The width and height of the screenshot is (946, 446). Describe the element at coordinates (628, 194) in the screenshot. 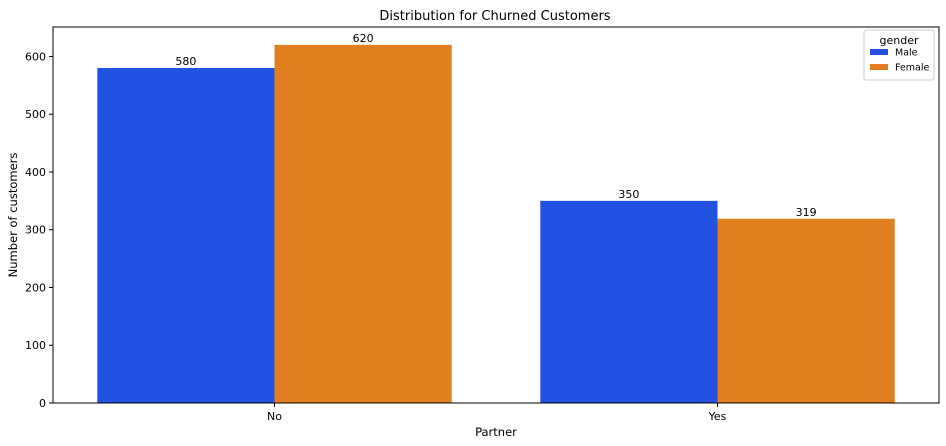

I see `bar-value-label: 350` at that location.